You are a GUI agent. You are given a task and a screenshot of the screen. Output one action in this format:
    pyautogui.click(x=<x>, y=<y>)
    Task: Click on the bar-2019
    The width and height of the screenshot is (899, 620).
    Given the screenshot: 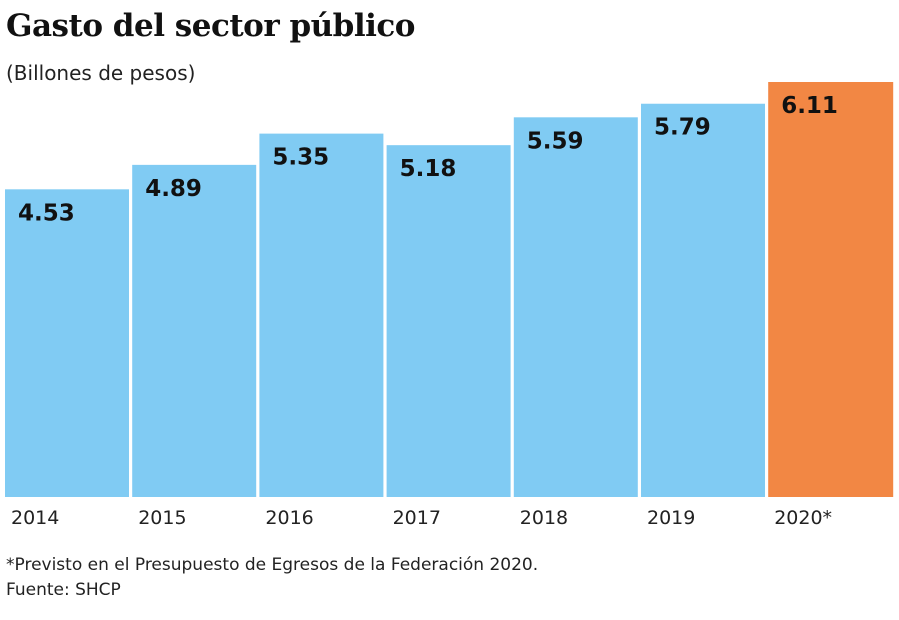 What is the action you would take?
    pyautogui.click(x=703, y=300)
    